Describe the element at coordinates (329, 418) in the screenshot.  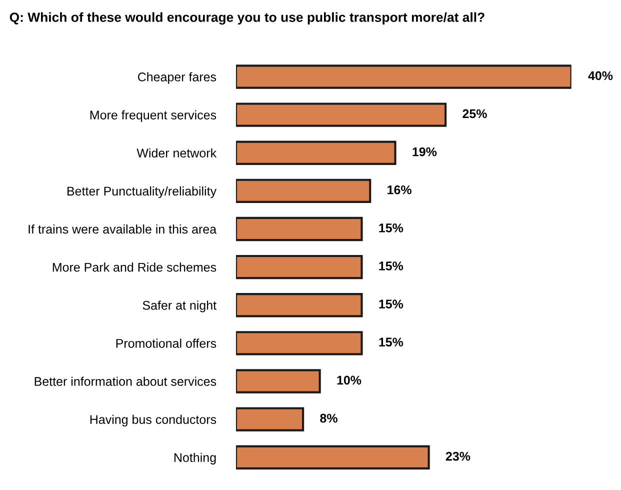
I see `data-label: 8%` at that location.